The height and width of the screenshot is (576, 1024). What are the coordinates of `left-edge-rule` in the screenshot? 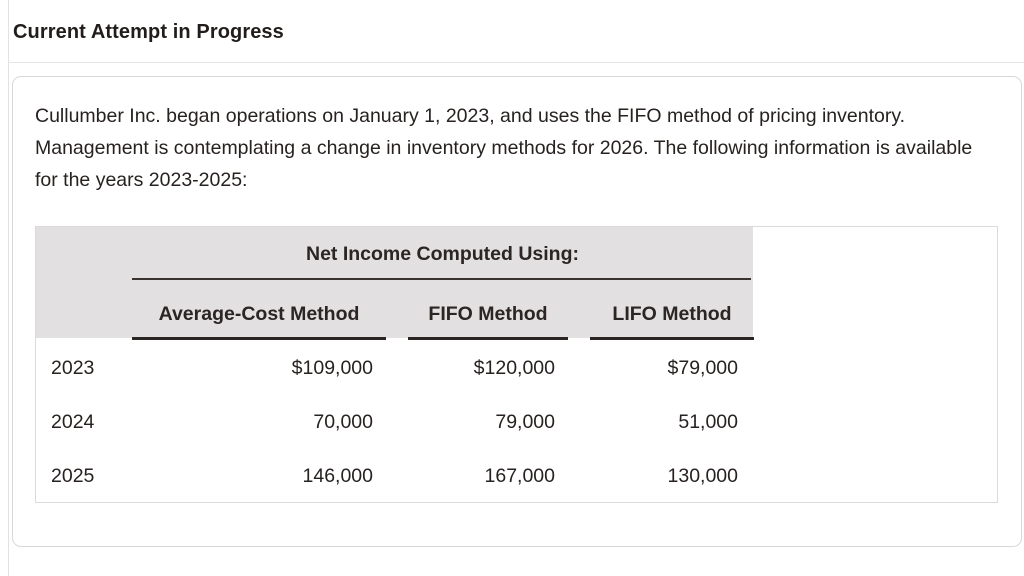 It's located at (8, 288).